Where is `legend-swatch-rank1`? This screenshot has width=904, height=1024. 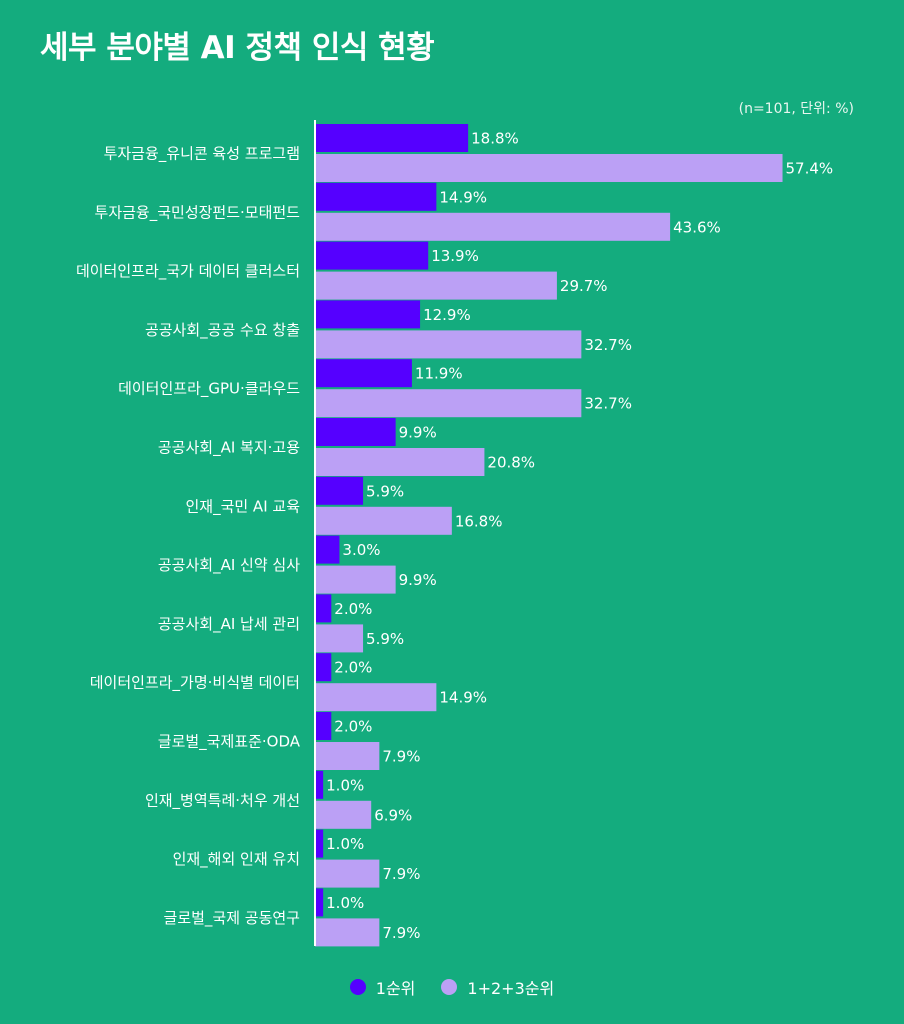
legend-swatch-rank1 is located at coordinates (357, 987).